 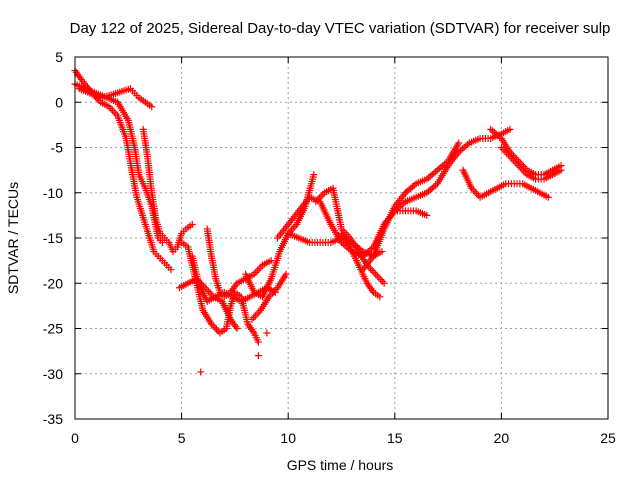 What do you see at coordinates (380, 297) in the screenshot?
I see `data-point-track-n` at bounding box center [380, 297].